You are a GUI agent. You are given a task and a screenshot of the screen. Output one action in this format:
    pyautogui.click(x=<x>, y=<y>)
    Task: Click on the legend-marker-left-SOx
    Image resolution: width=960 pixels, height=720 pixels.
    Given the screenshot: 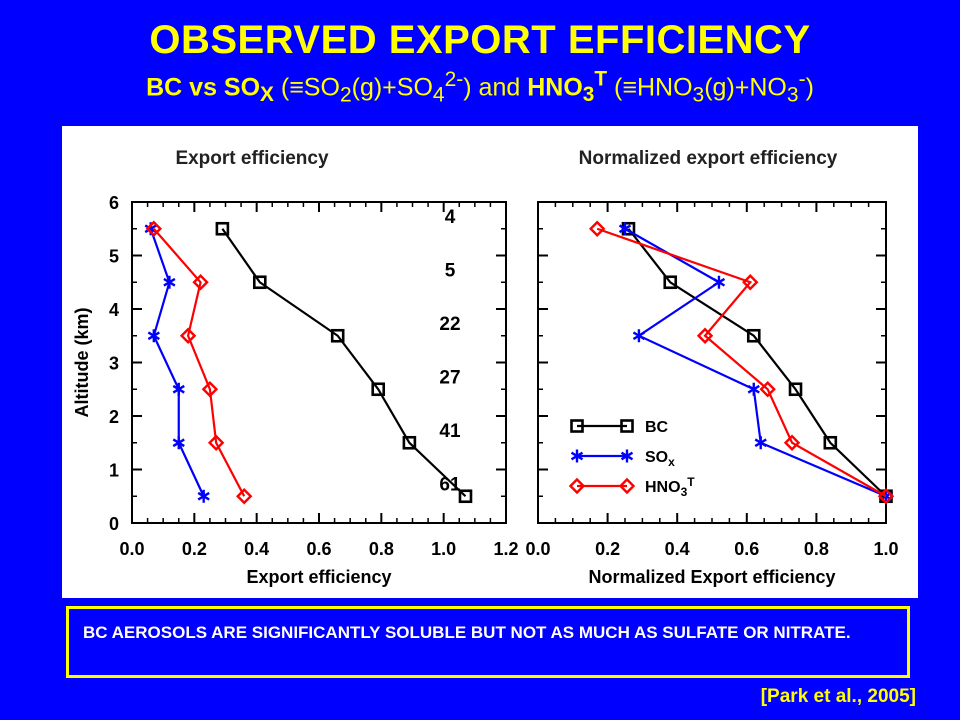 What is the action you would take?
    pyautogui.click(x=577, y=456)
    